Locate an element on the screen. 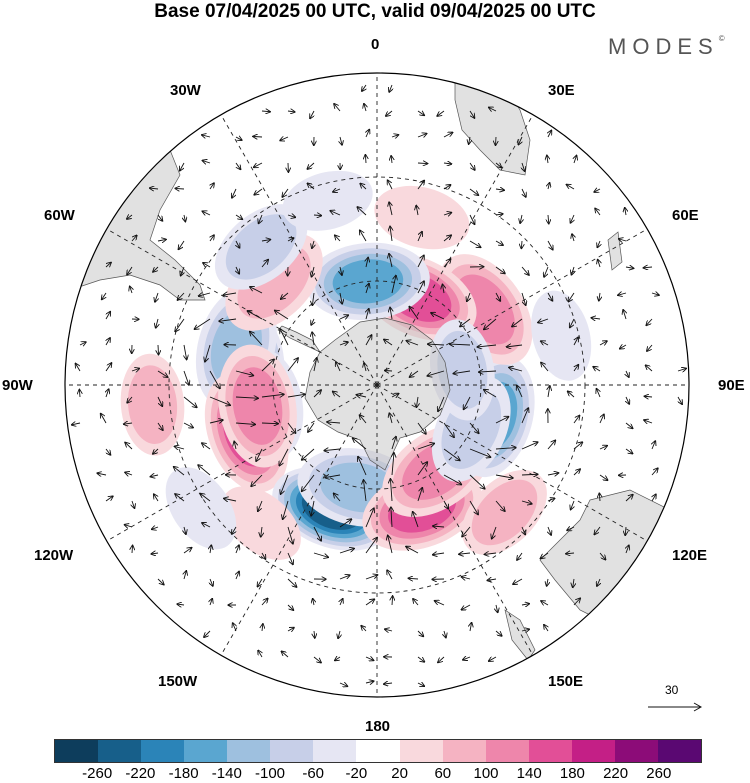 This screenshot has width=750, height=783. meridian-line is located at coordinates (455, 250).